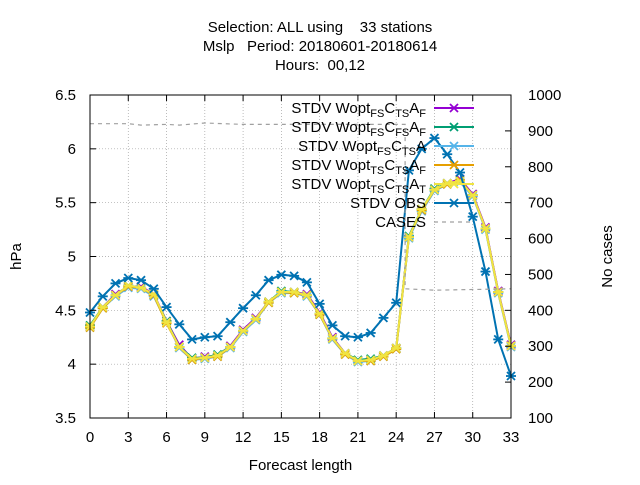  I want to click on title-line: Mslp Period: 20180601-20180614, so click(320, 46).